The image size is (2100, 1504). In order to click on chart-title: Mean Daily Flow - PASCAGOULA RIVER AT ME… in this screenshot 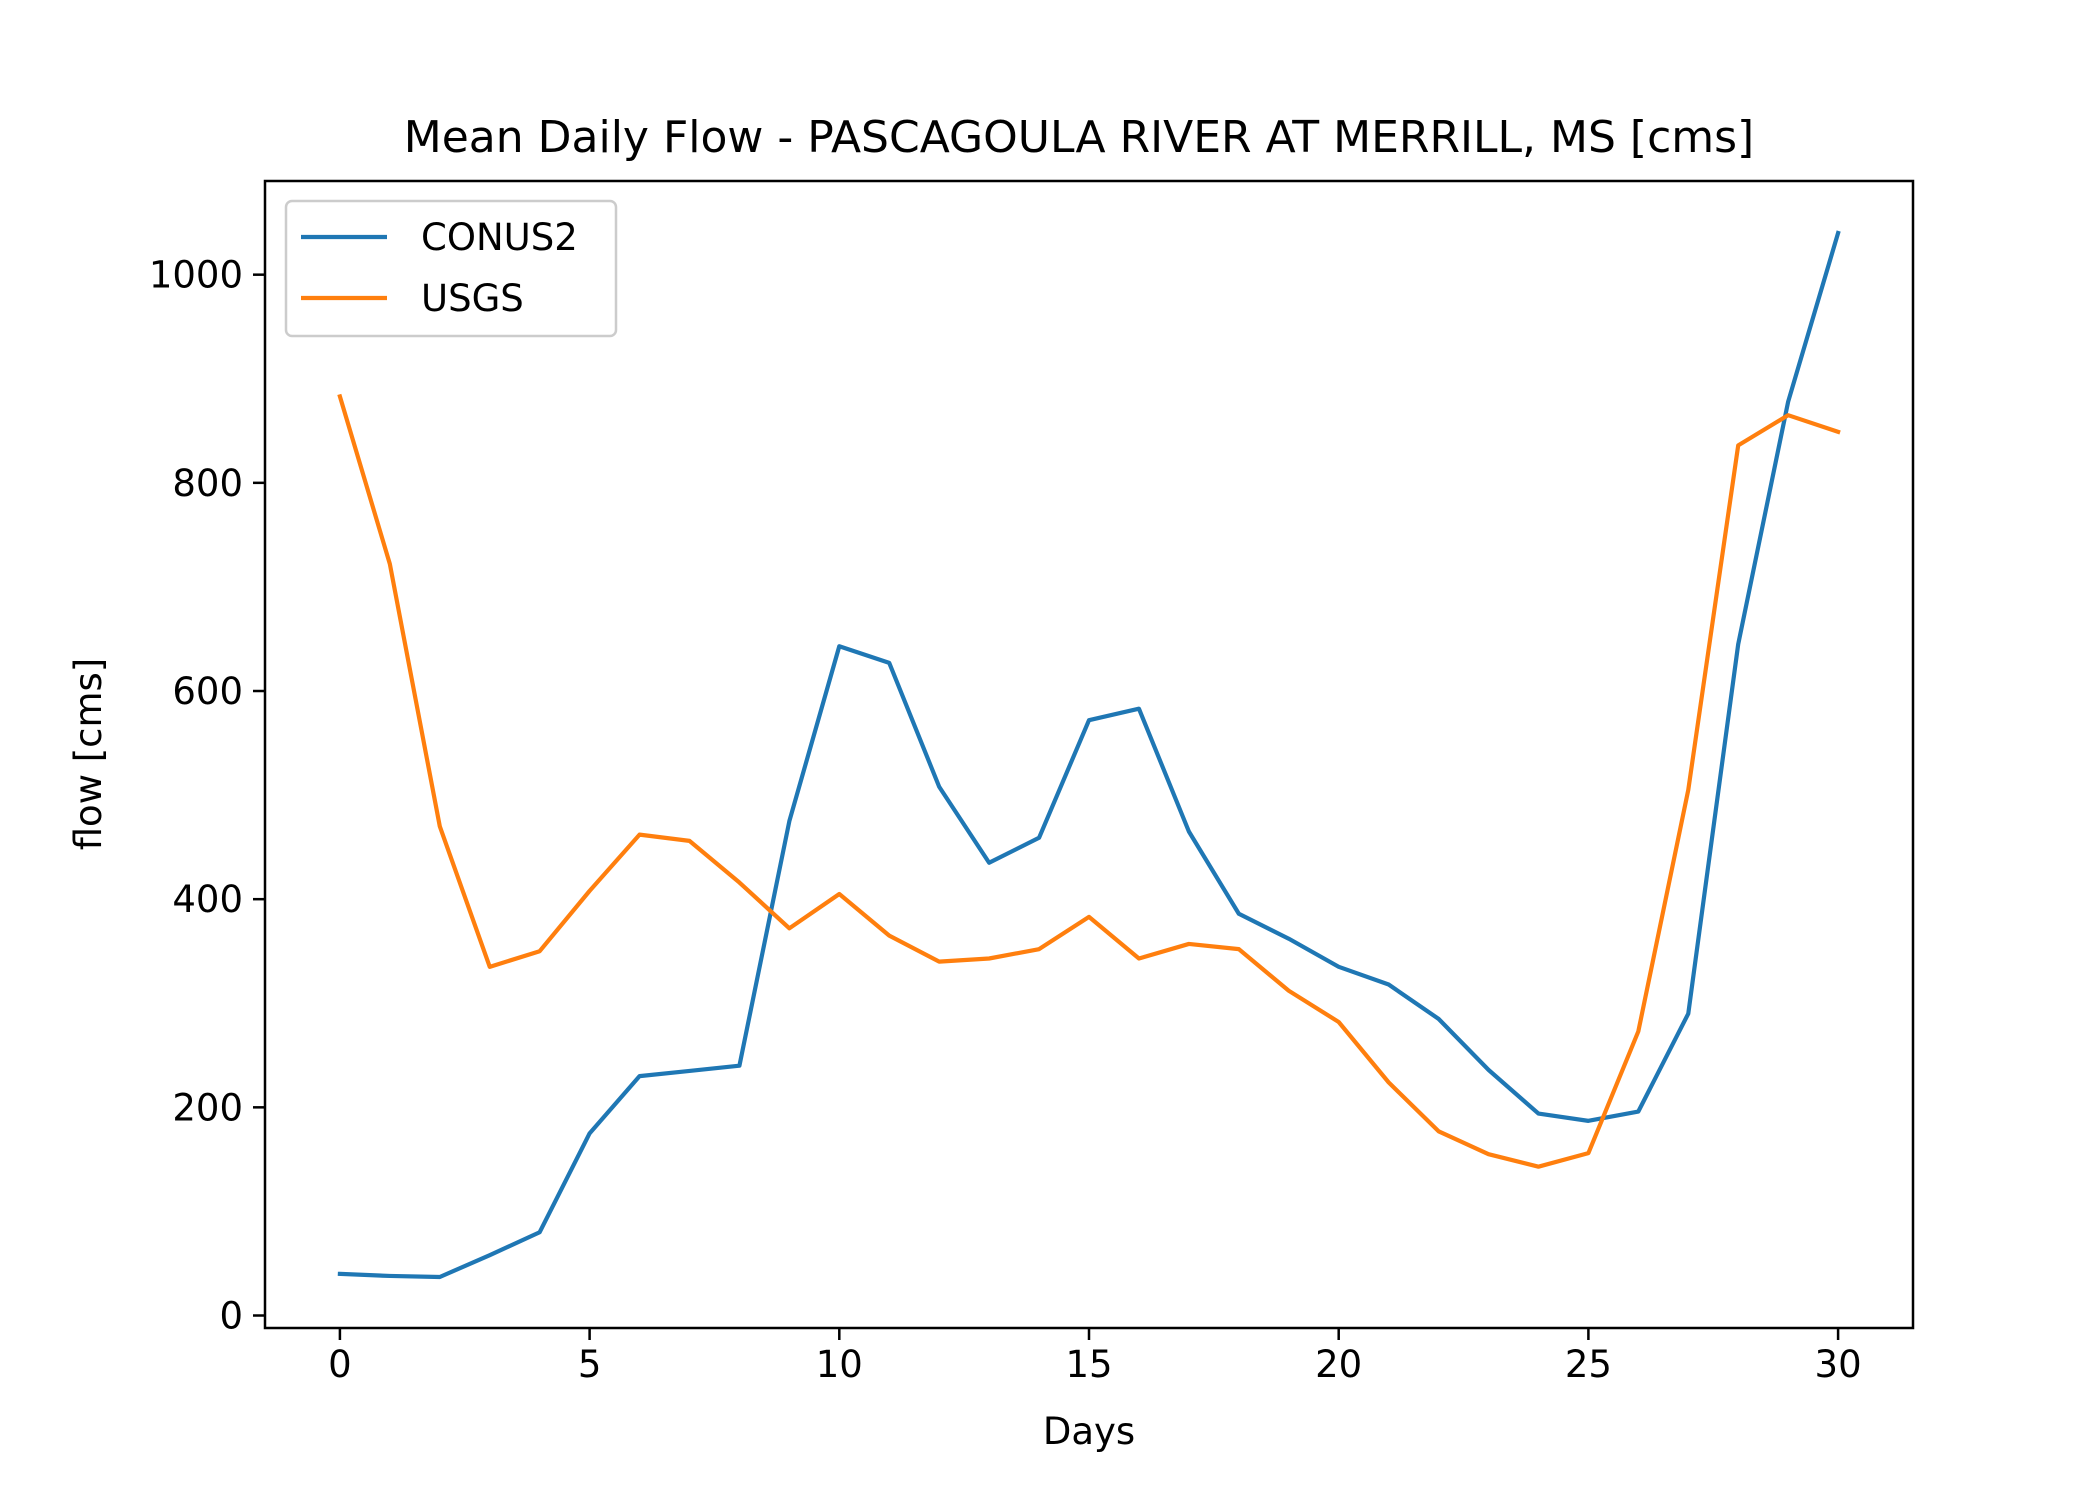, I will do `click(1079, 137)`.